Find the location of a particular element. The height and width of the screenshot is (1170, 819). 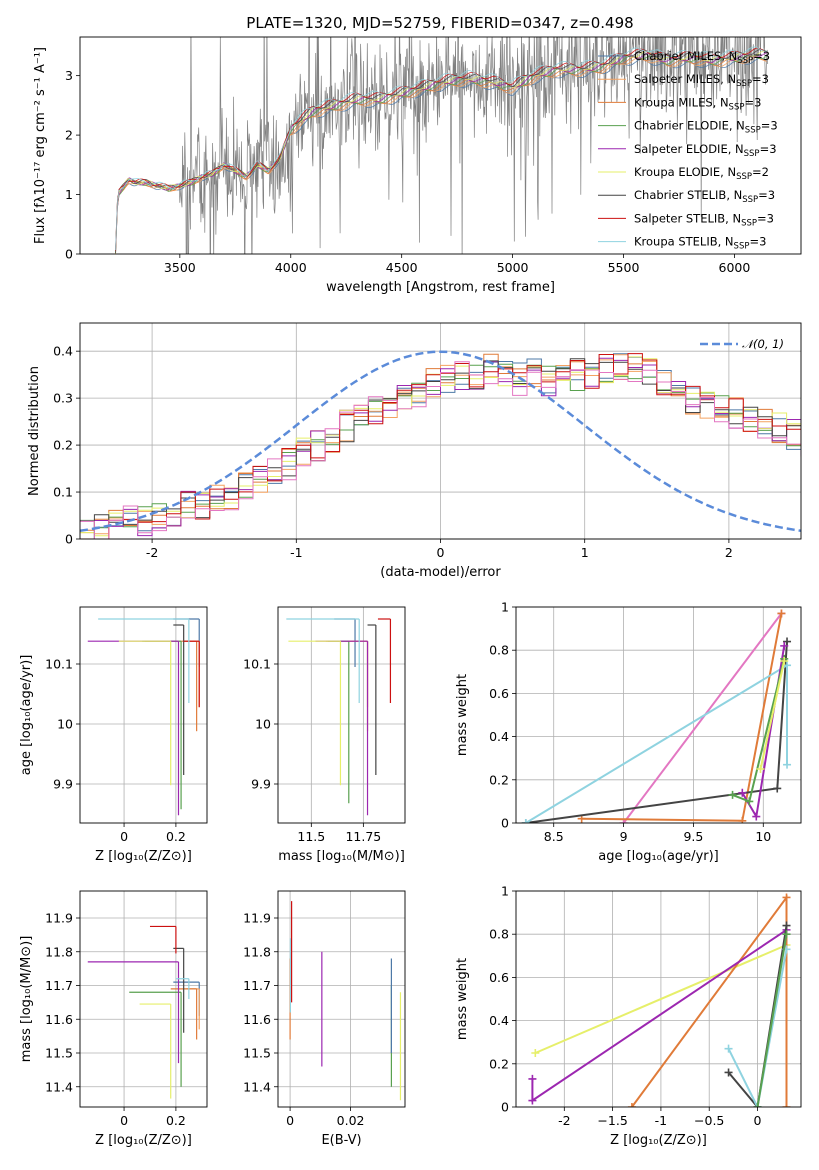

y-tick-label: 9.9 is located at coordinates (261, 784).